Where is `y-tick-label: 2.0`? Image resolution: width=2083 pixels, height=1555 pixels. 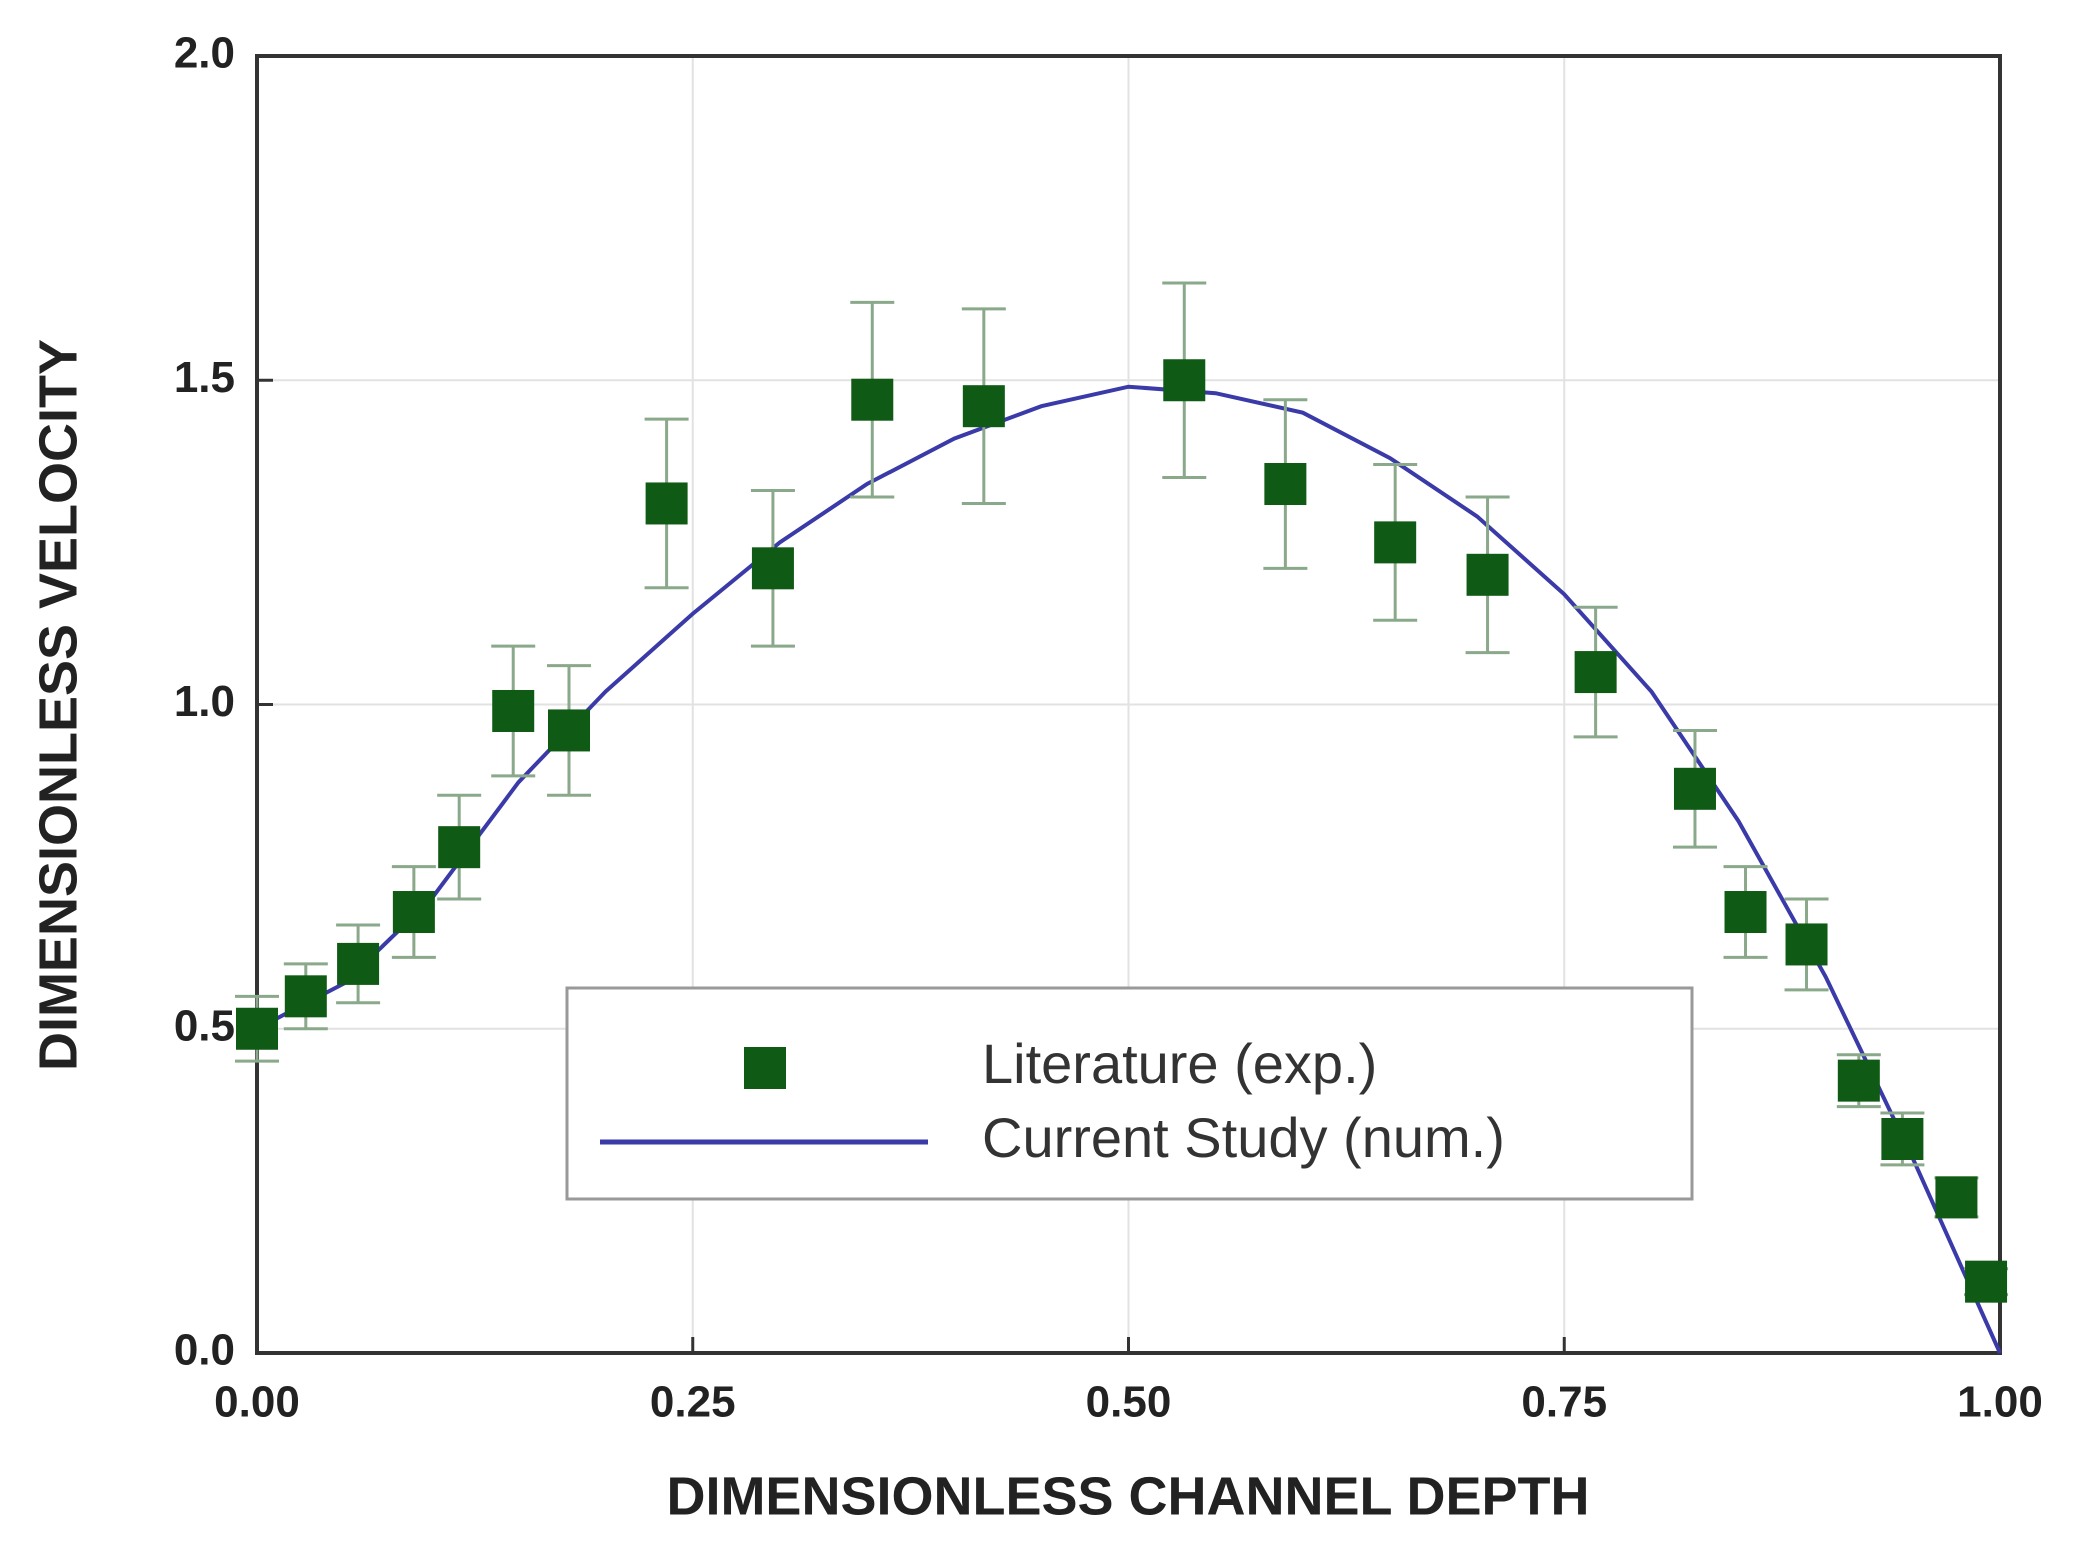 y-tick-label: 2.0 is located at coordinates (204, 53).